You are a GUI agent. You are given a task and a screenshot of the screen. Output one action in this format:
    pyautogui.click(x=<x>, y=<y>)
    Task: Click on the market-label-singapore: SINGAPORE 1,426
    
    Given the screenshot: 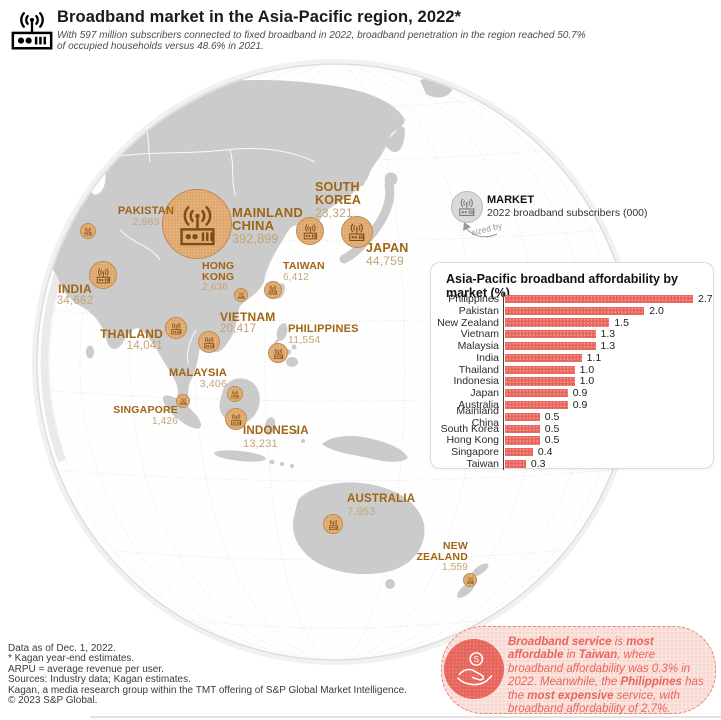 What is the action you would take?
    pyautogui.click(x=133, y=416)
    